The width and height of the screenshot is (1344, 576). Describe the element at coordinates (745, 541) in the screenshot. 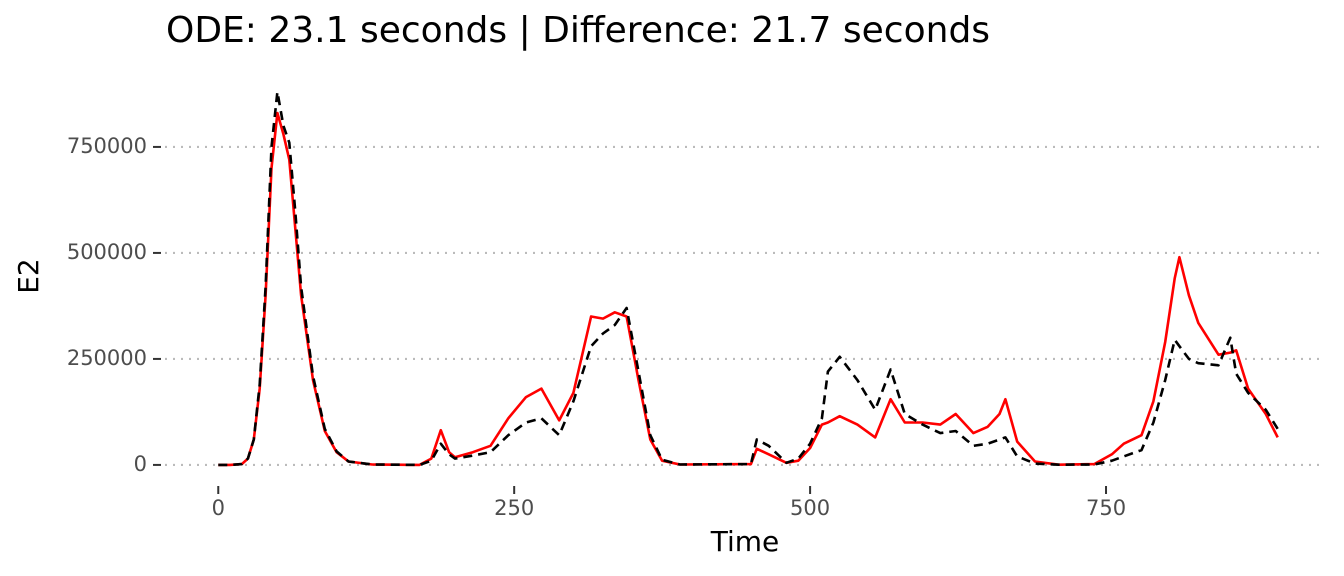

I see `x-axis-title: Time` at that location.